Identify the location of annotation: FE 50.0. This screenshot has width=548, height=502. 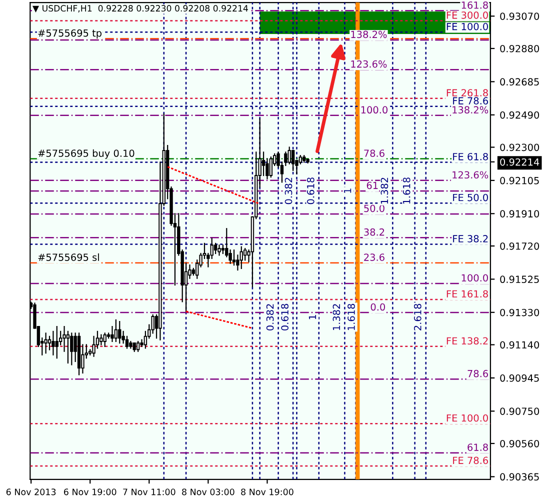
(470, 198).